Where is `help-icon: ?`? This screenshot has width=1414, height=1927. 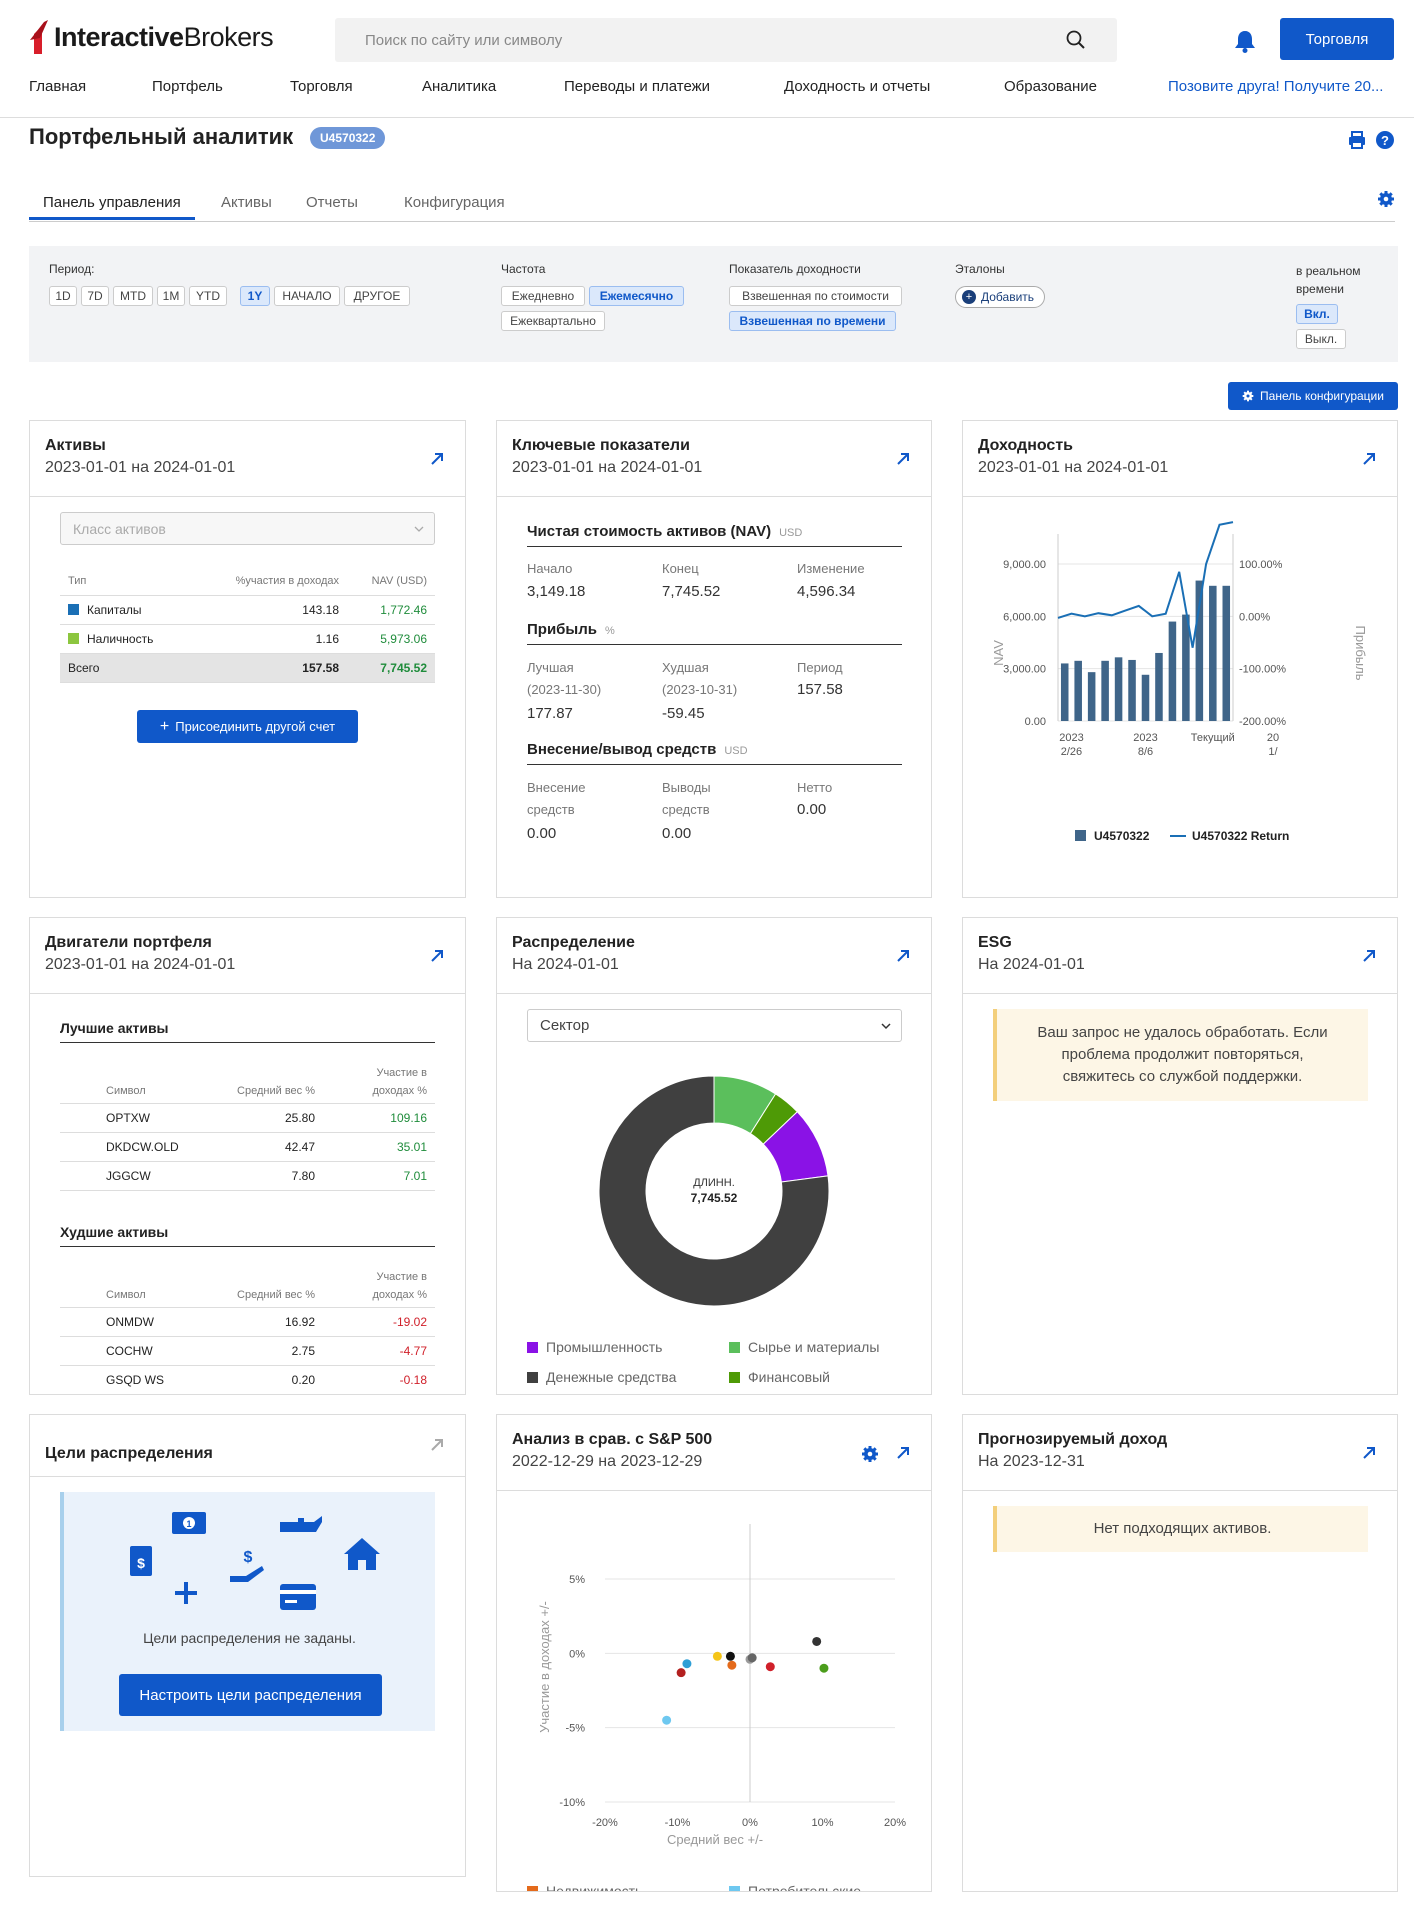 help-icon: ? is located at coordinates (1385, 140).